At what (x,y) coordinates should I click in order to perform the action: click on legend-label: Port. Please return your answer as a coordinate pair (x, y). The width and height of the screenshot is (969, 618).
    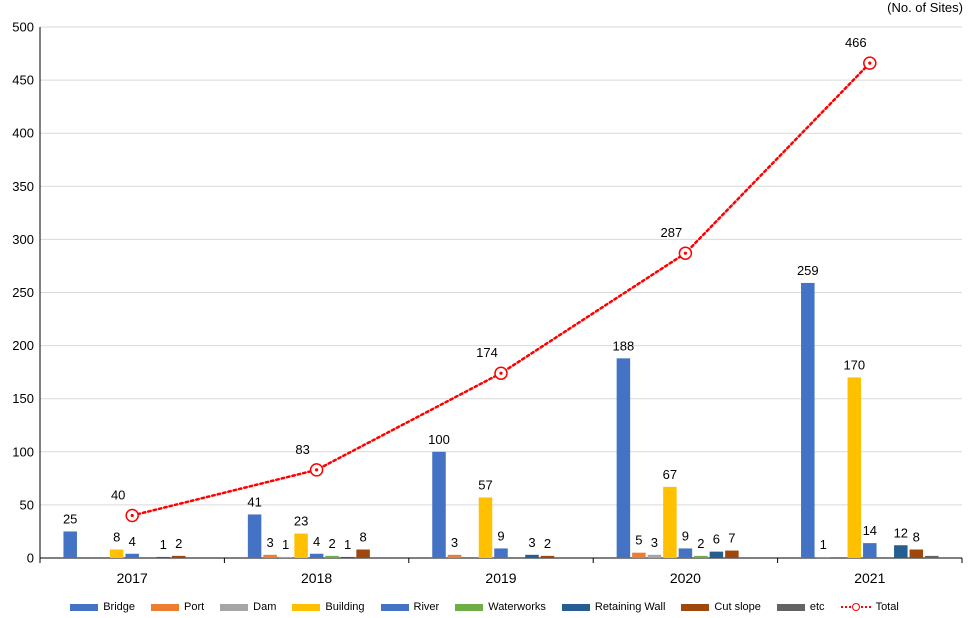
    Looking at the image, I should click on (194, 607).